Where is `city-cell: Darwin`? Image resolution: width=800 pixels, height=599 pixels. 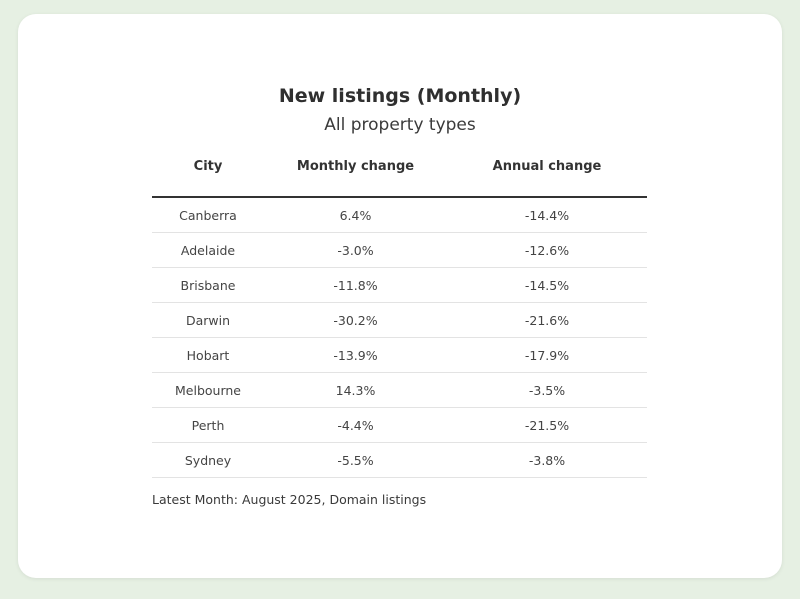
city-cell: Darwin is located at coordinates (208, 320).